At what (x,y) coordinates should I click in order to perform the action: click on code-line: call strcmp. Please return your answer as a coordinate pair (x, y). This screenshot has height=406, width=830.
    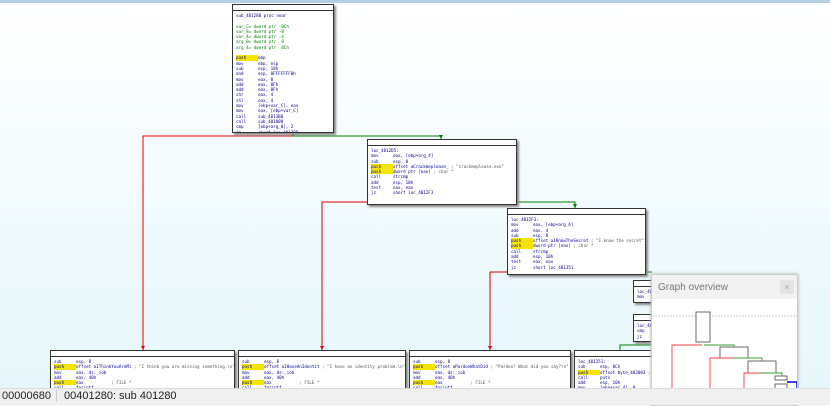
    Looking at the image, I should click on (442, 176).